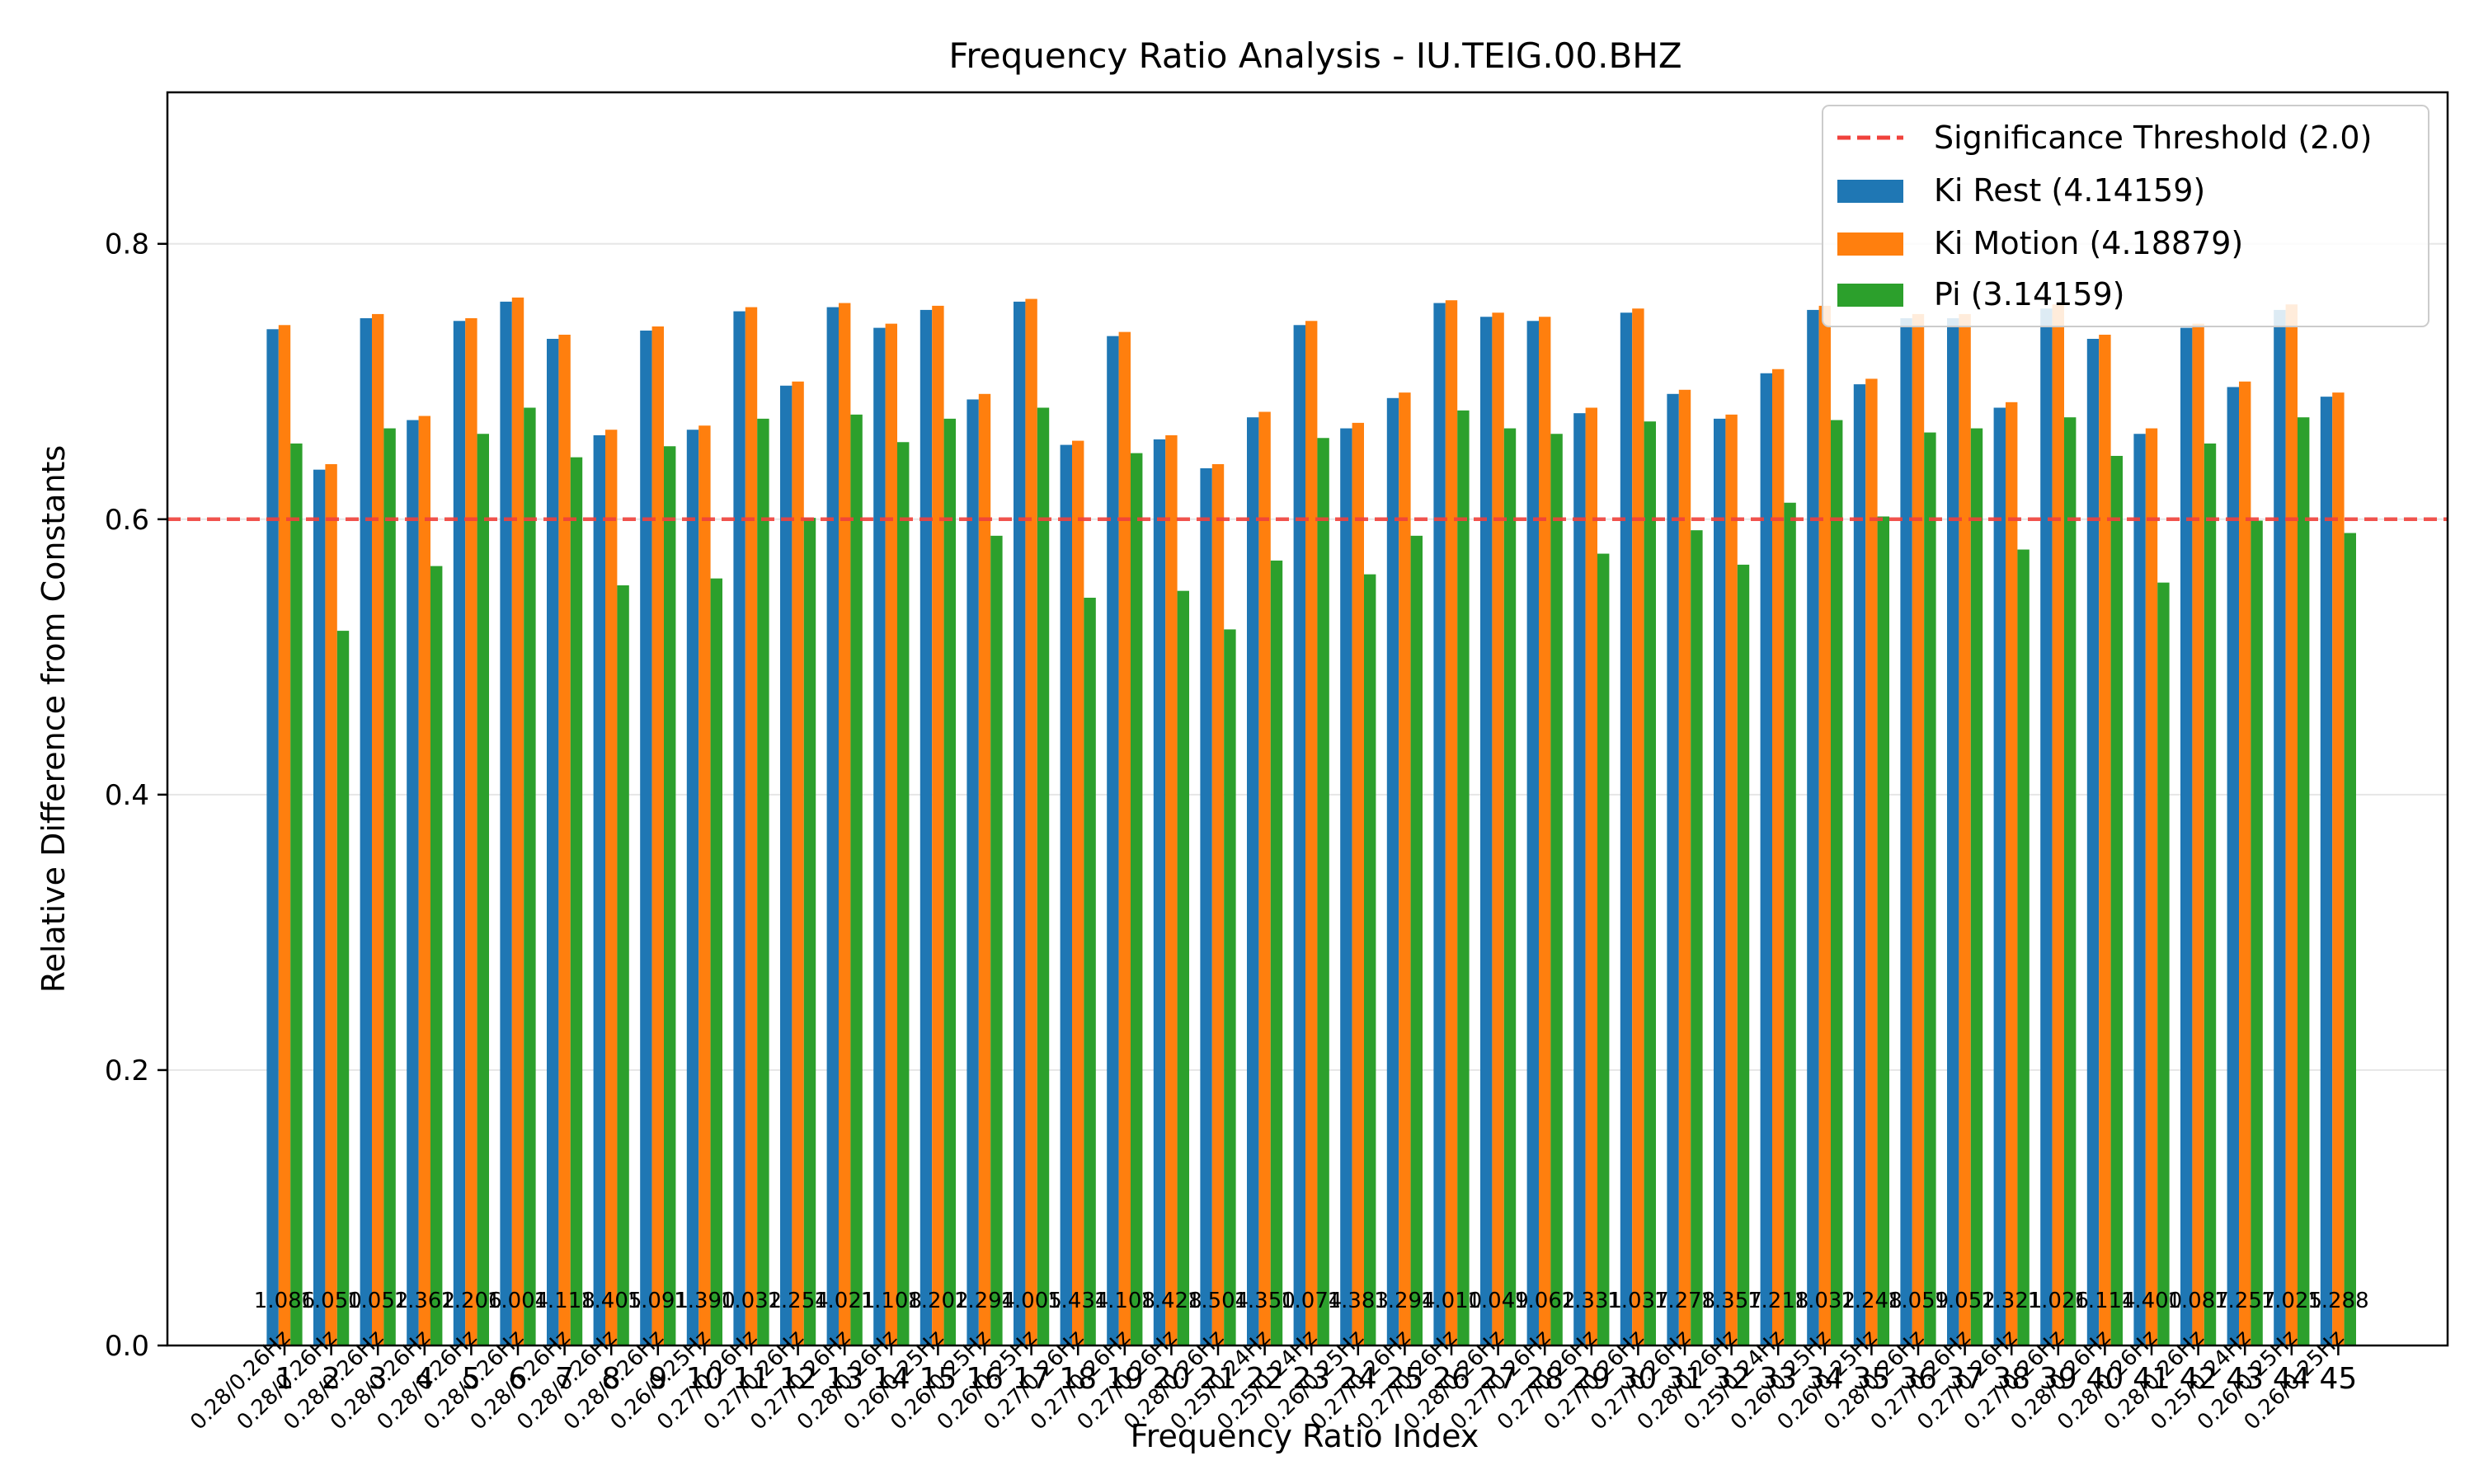 Image resolution: width=2474 pixels, height=1484 pixels. I want to click on x-tick-label: 23, so click(1311, 1379).